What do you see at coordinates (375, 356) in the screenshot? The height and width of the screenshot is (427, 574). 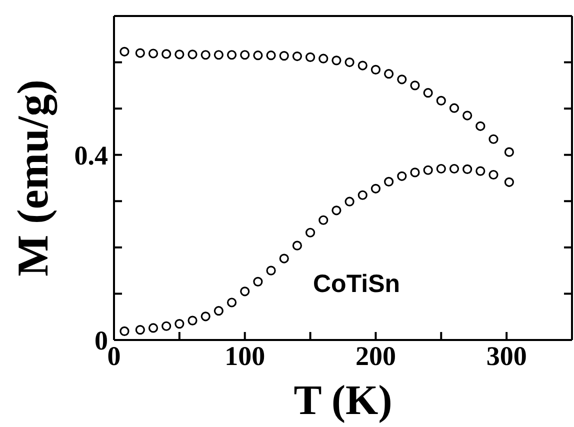 I see `x-tick-label: 200` at bounding box center [375, 356].